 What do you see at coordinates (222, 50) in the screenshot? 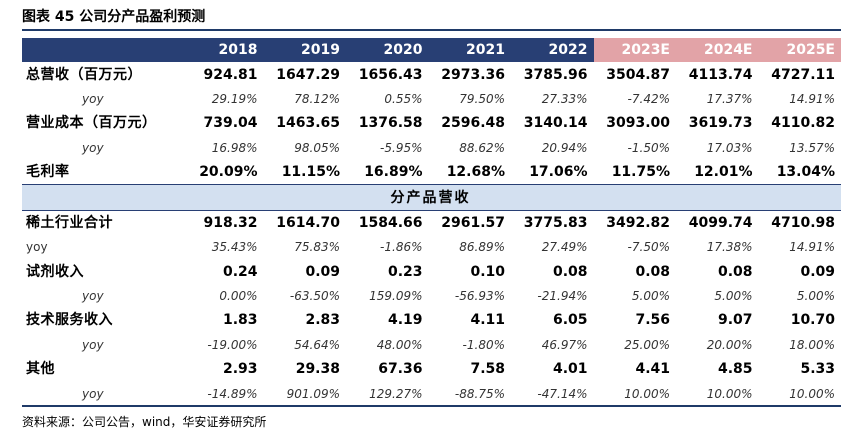
I see `year-header: 2018` at bounding box center [222, 50].